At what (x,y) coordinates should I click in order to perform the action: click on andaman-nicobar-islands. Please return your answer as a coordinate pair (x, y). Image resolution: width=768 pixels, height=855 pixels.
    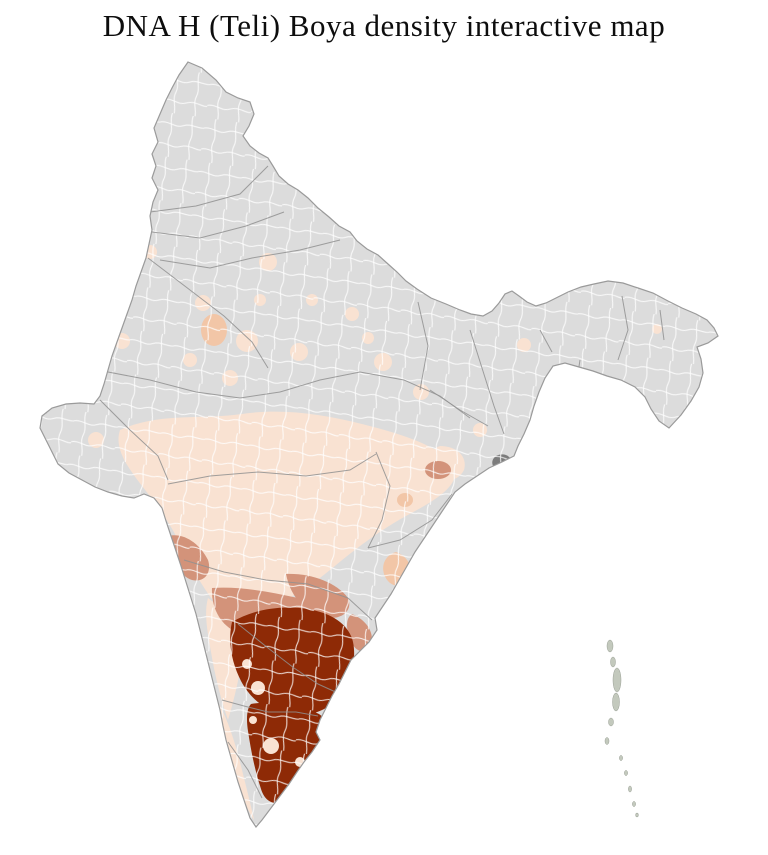
    Looking at the image, I should click on (621, 728).